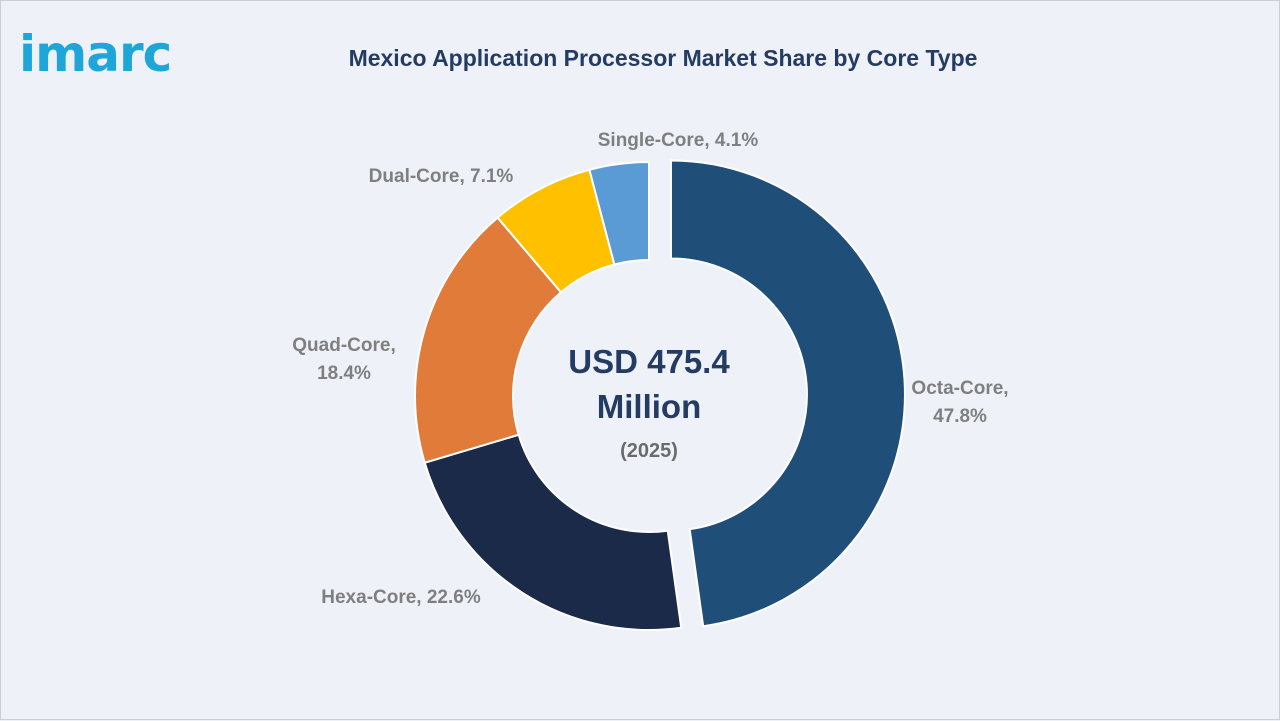  I want to click on label-dual-core: Dual-Core, 7.1%, so click(441, 176).